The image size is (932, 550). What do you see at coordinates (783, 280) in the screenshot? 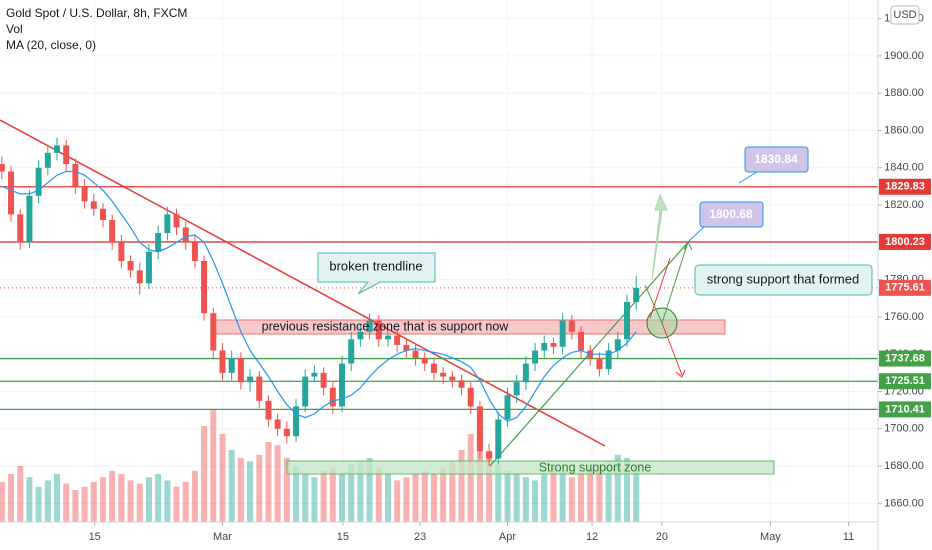
I see `callout` at bounding box center [783, 280].